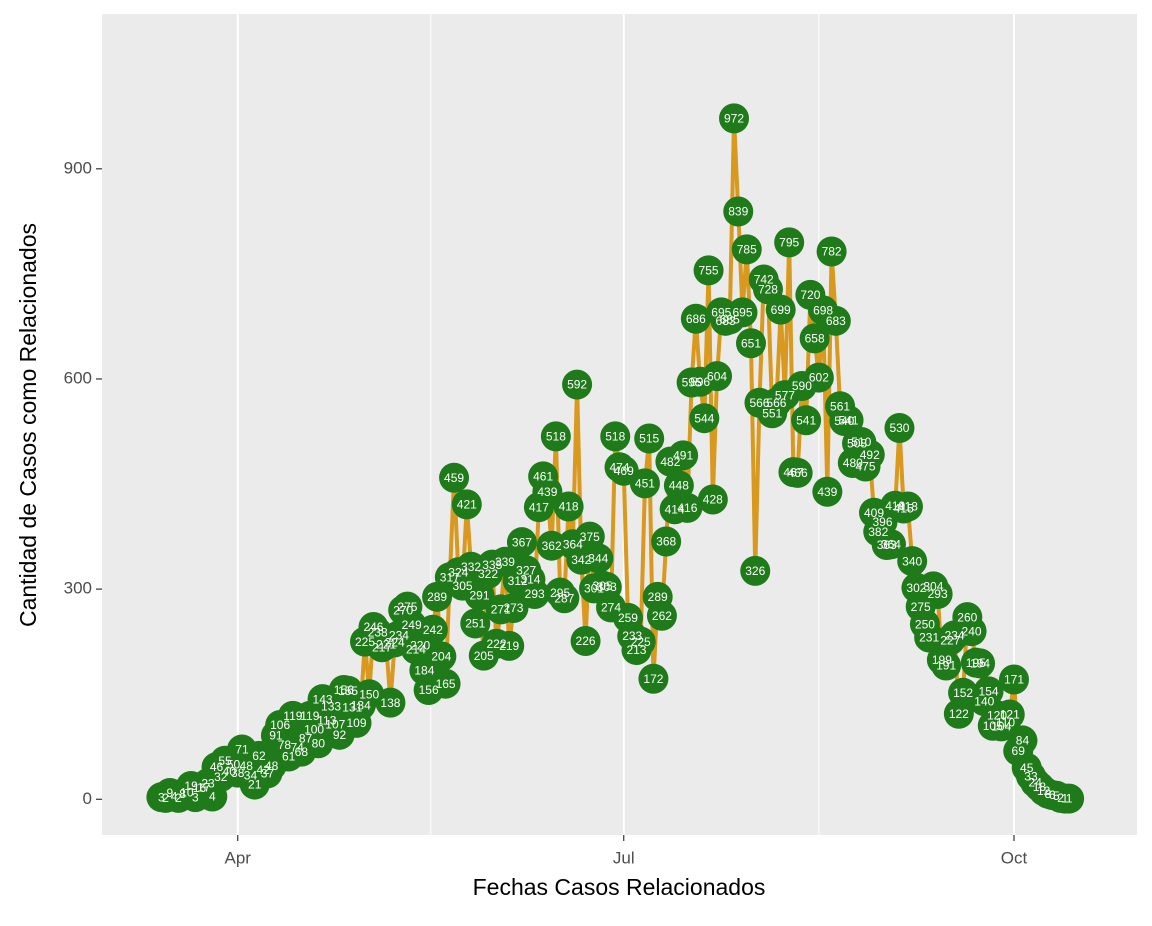 The height and width of the screenshot is (926, 1152). I want to click on point-label: 541, so click(806, 420).